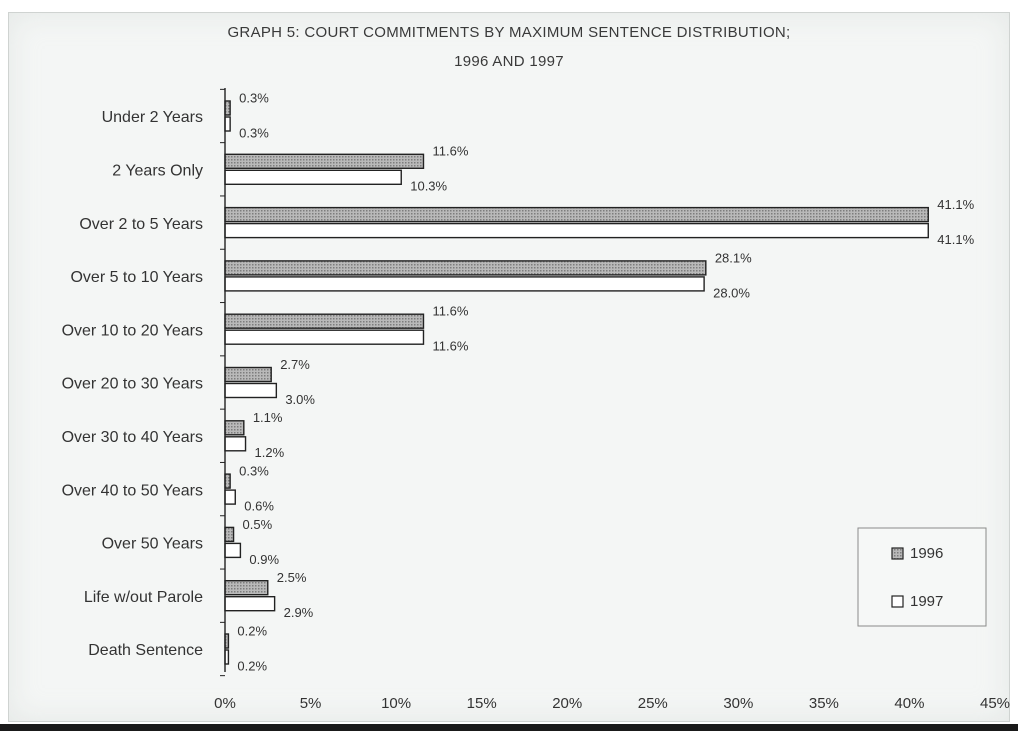 The height and width of the screenshot is (731, 1018). What do you see at coordinates (227, 124) in the screenshot?
I see `bar-1997-under-2-years` at bounding box center [227, 124].